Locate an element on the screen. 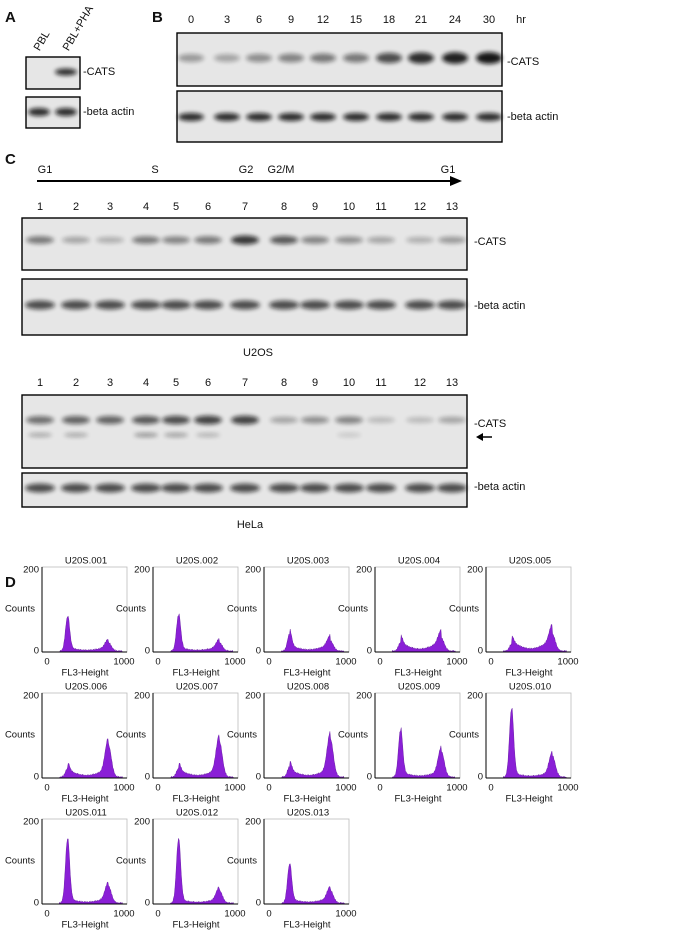 Image resolution: width=675 pixels, height=939 pixels. lane-number: 21 is located at coordinates (421, 20).